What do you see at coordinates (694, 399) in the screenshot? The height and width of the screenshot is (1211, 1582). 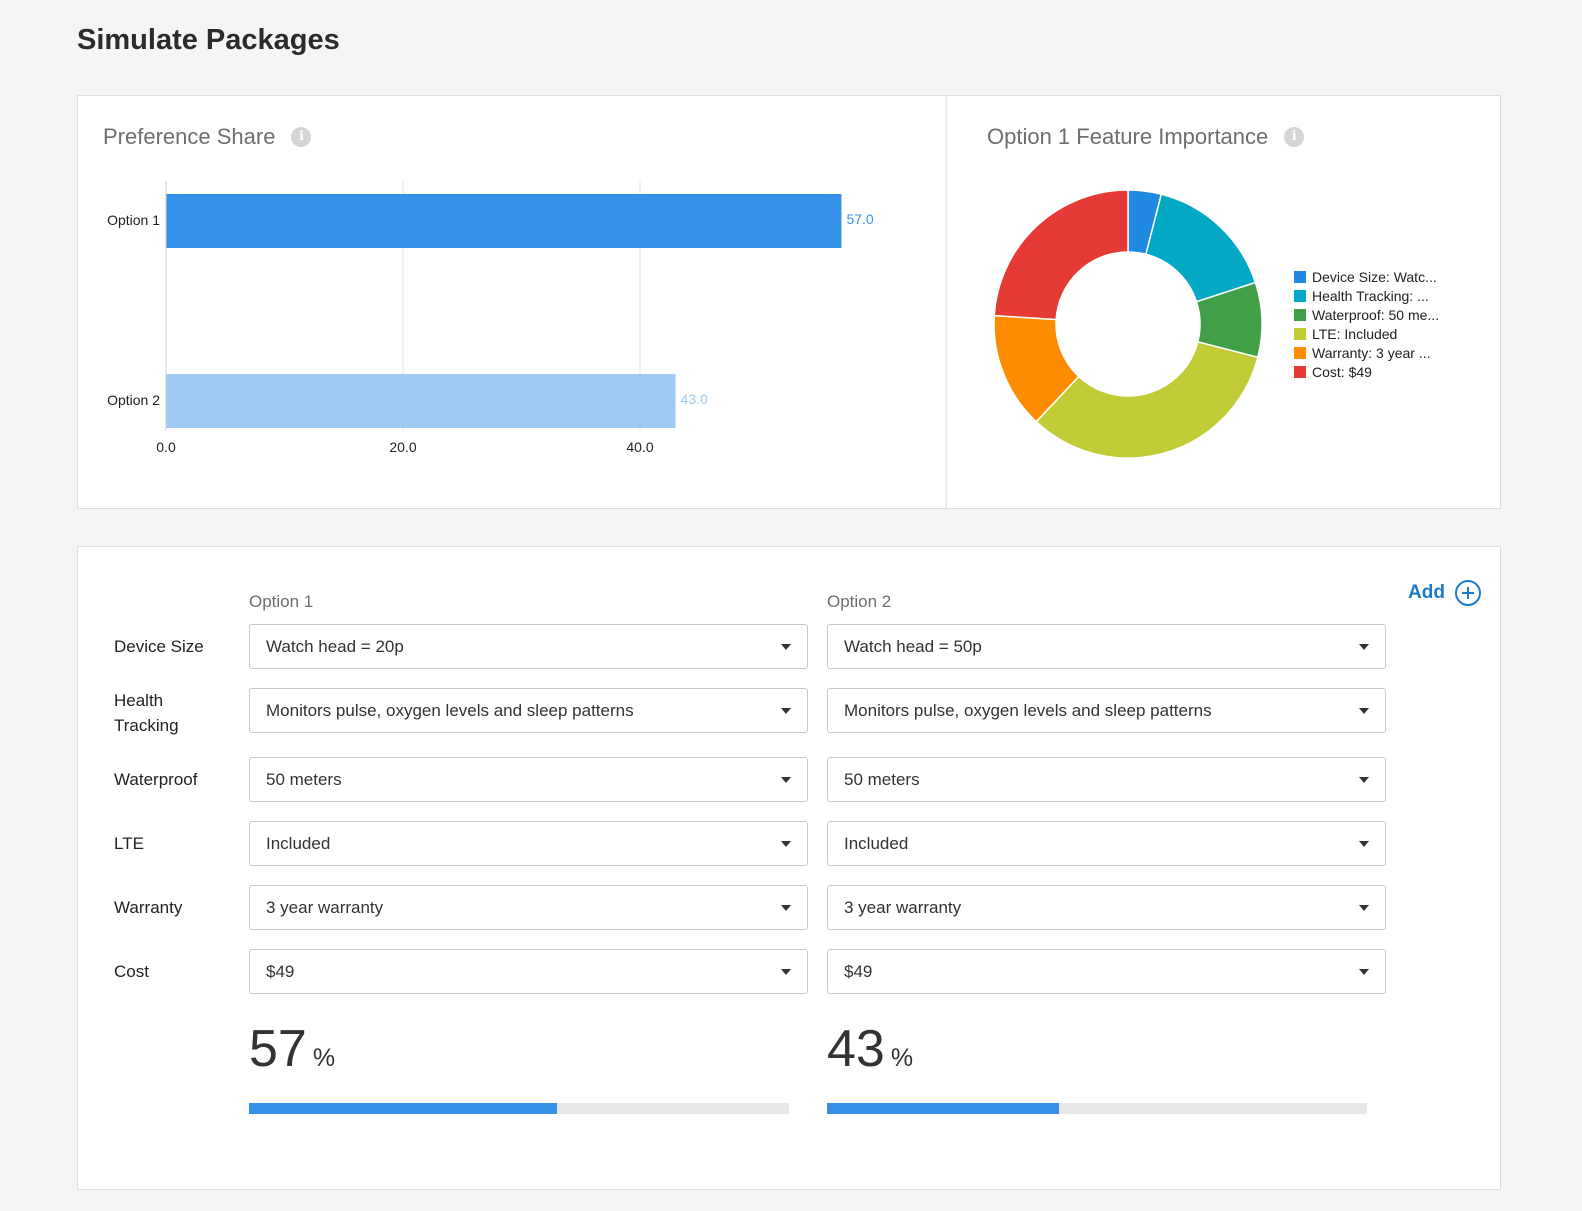 I see `bar-value-label: 43.0` at bounding box center [694, 399].